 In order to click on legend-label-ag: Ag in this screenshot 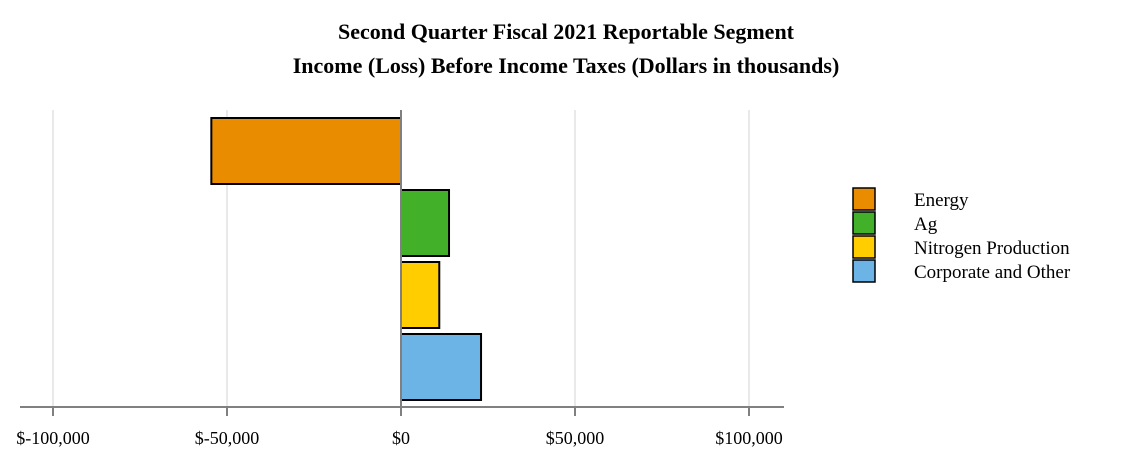, I will do `click(926, 224)`.